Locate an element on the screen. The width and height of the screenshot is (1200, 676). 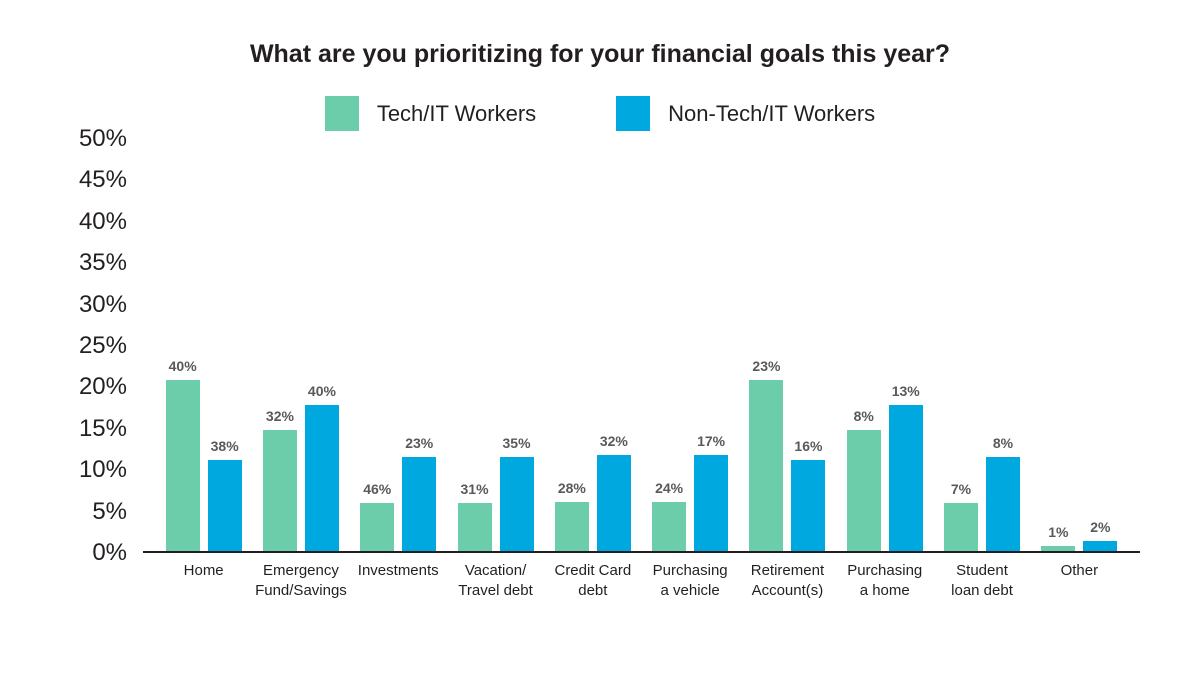
y-axis: 50% 45% 40% 35% 30% 25% 20% 15% 10% 5% 0% is located at coordinates (71, 345).